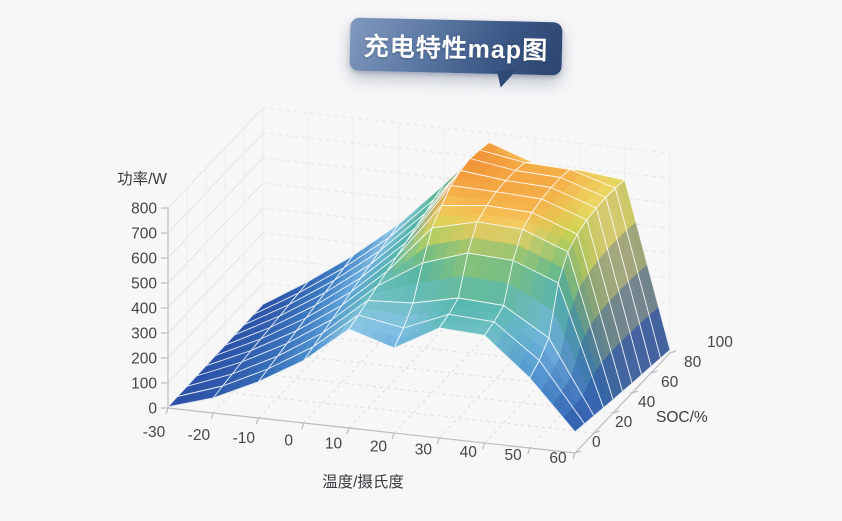  What do you see at coordinates (144, 234) in the screenshot?
I see `svg-text: 700` at bounding box center [144, 234].